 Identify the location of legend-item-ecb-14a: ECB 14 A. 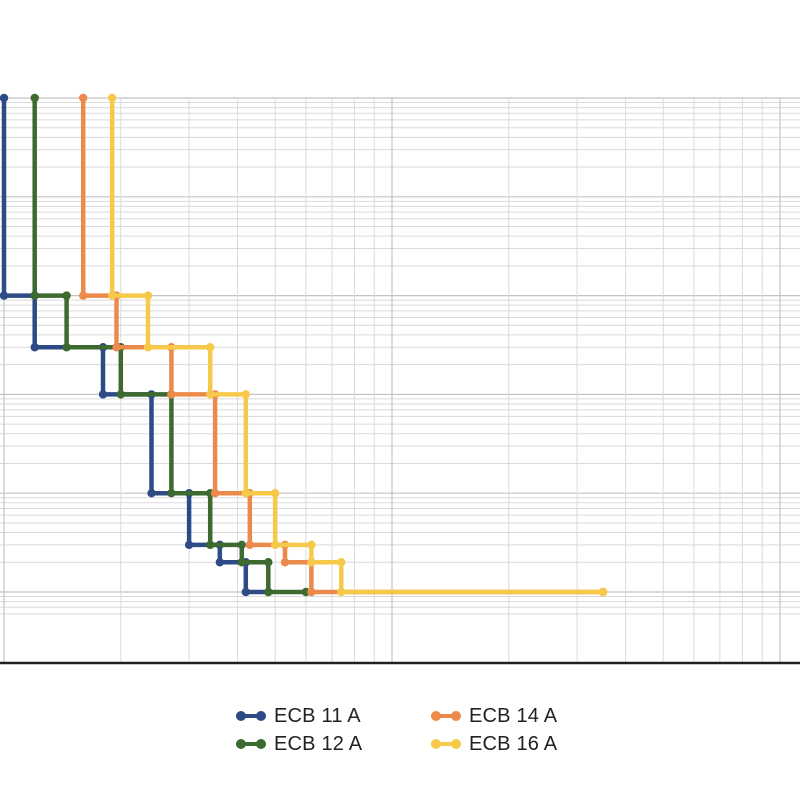
(513, 716).